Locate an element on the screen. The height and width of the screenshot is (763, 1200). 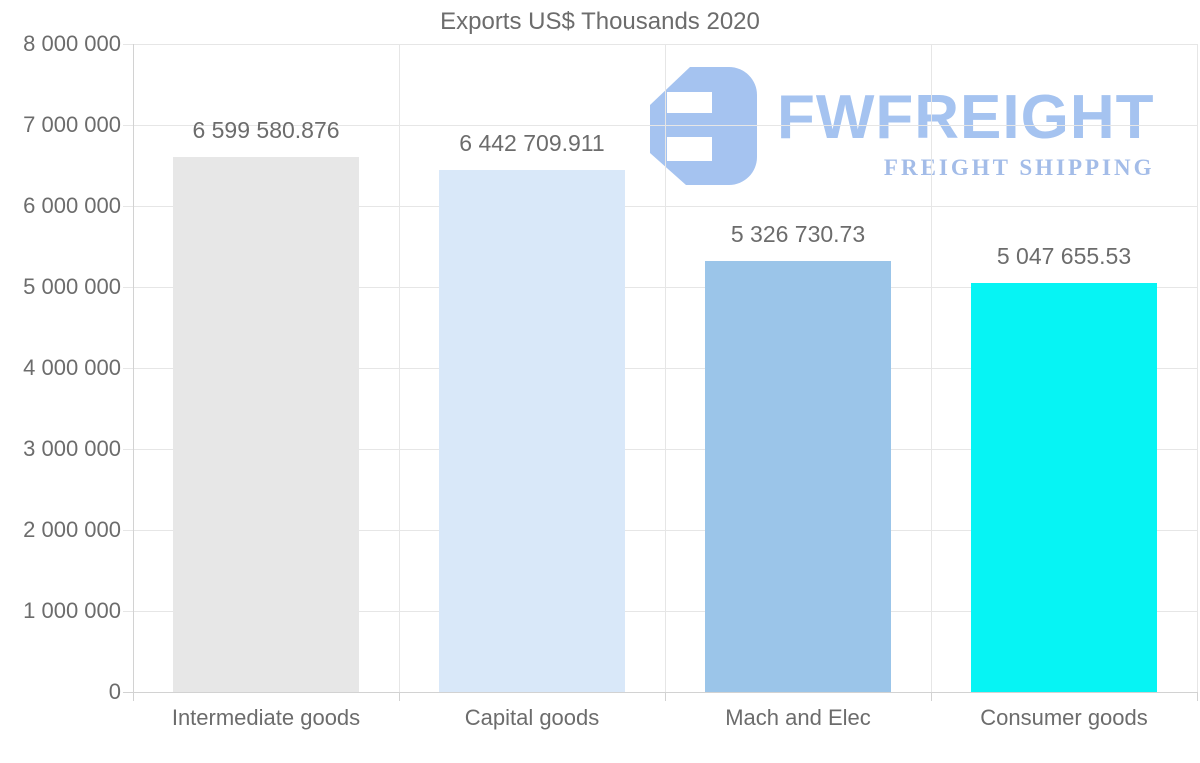
y-axis-label: 6 000 000 is located at coordinates (72, 205).